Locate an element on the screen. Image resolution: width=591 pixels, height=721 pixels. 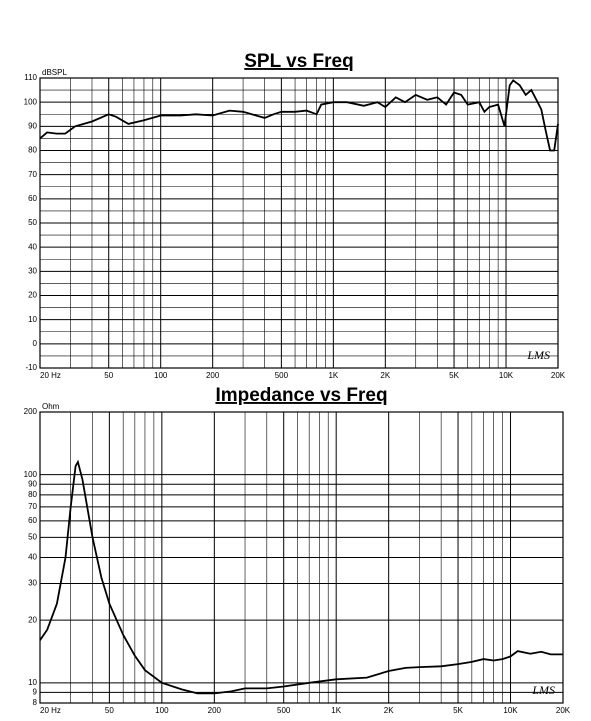
y-tick-label: 0 is located at coordinates (35, 343).